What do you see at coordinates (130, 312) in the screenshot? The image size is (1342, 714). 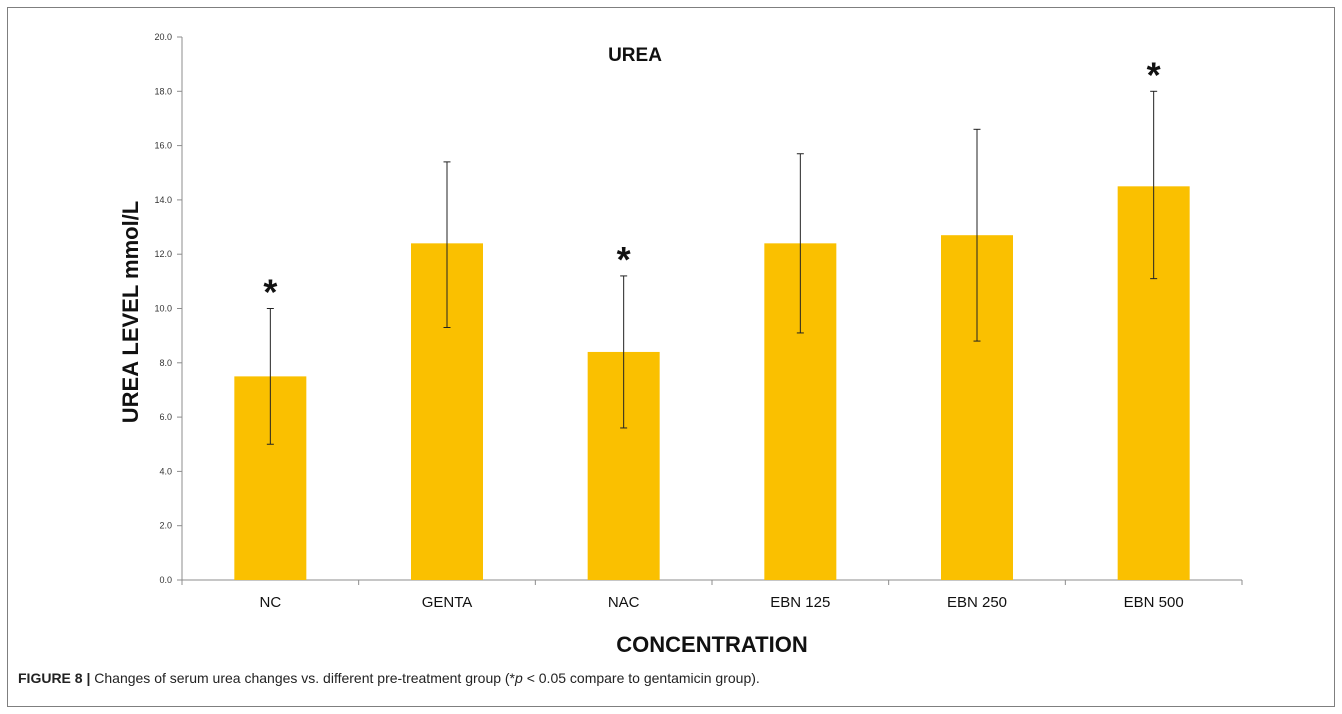 I see `y-axis-title: UREA LEVEL mmol/L` at bounding box center [130, 312].